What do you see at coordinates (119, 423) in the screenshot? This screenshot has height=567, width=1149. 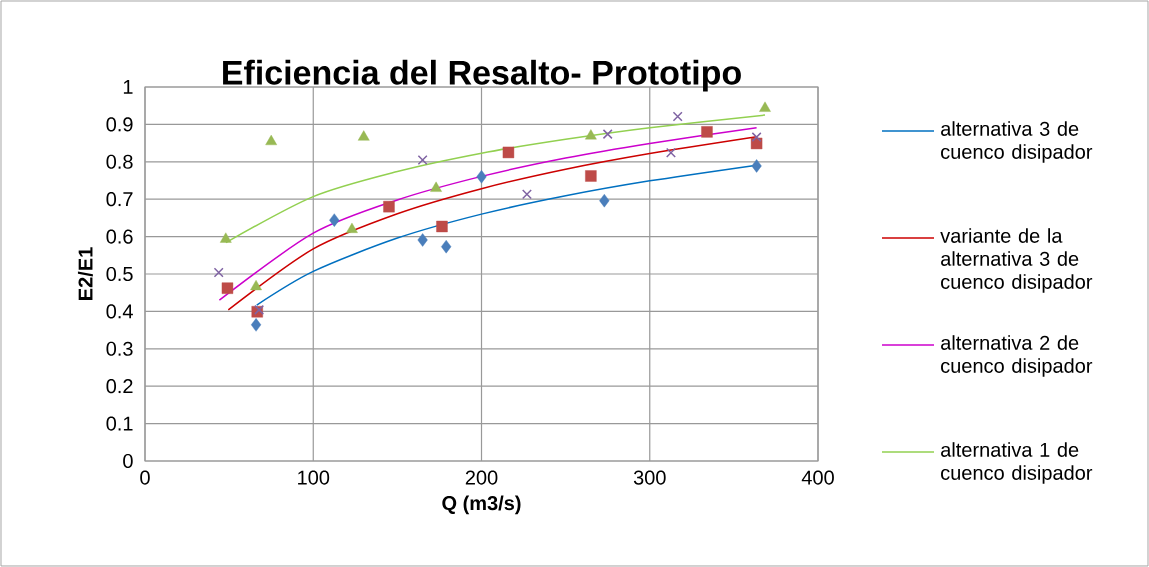 I see `y-tick-label: 0.1` at bounding box center [119, 423].